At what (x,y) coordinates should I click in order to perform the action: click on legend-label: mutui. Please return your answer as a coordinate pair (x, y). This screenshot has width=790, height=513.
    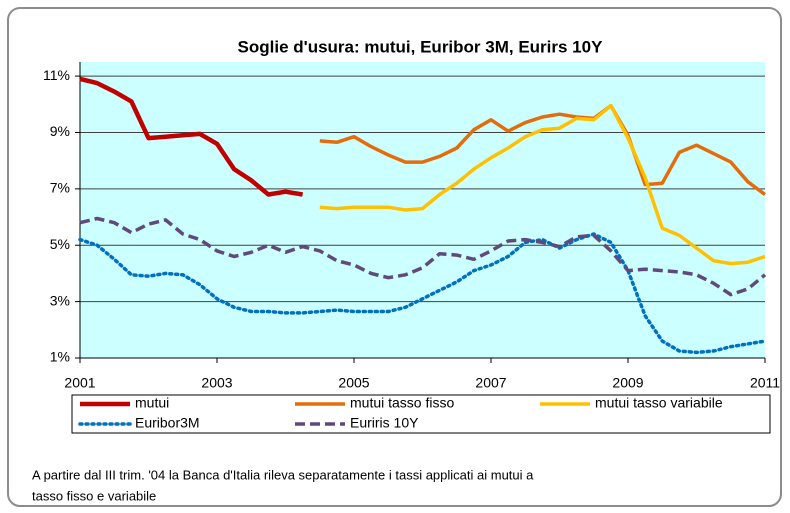
    Looking at the image, I should click on (152, 403).